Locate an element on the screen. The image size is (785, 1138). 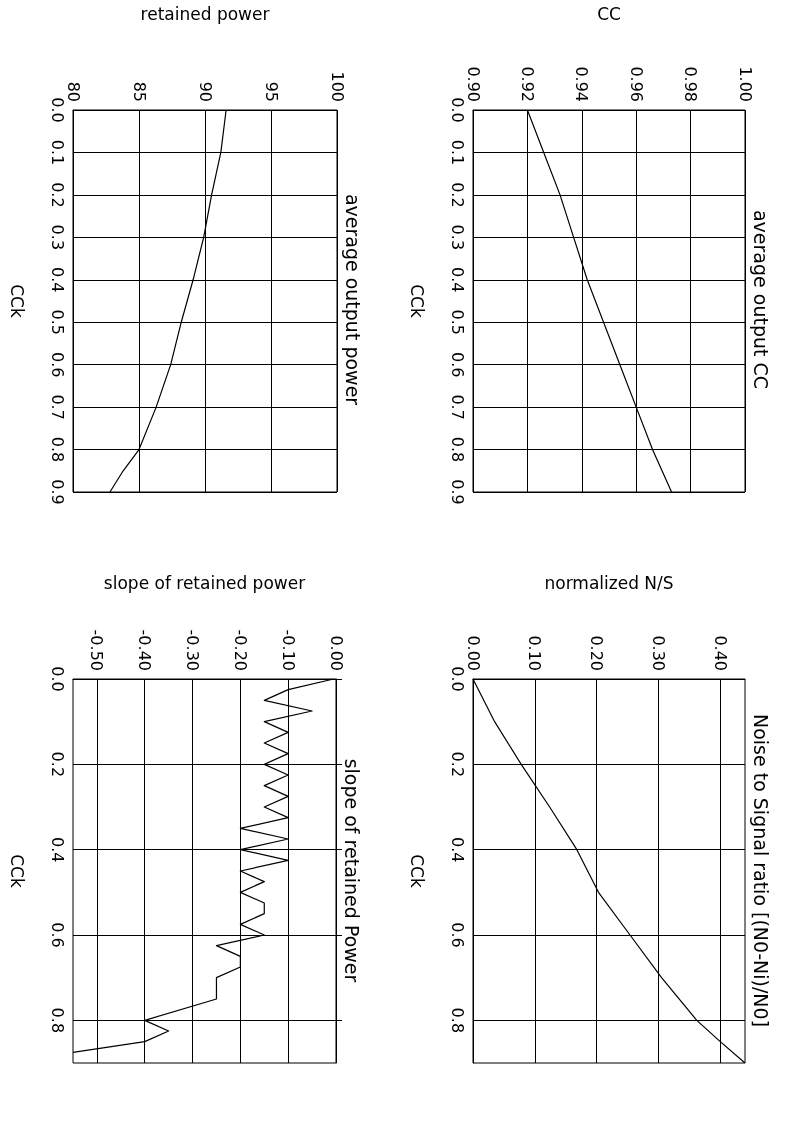
x-tick-label: 95 is located at coordinates (271, 91).